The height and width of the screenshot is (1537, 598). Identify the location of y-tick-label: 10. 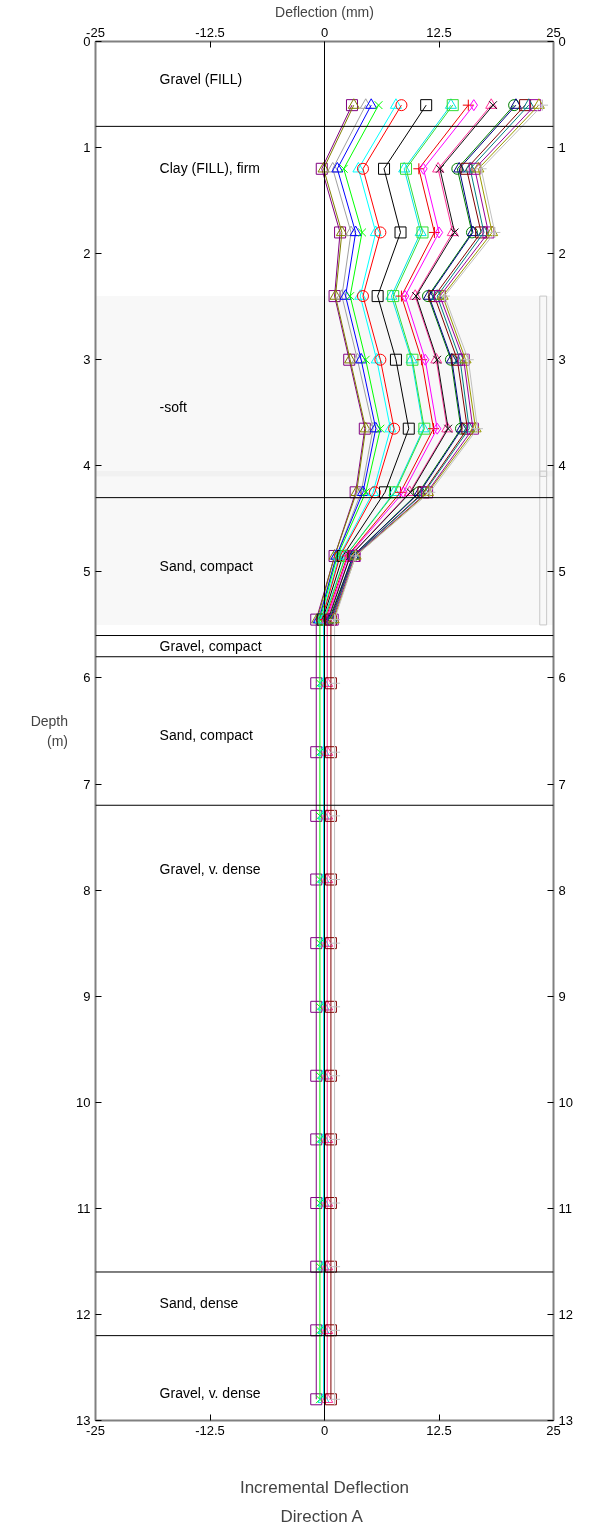
(83, 1102).